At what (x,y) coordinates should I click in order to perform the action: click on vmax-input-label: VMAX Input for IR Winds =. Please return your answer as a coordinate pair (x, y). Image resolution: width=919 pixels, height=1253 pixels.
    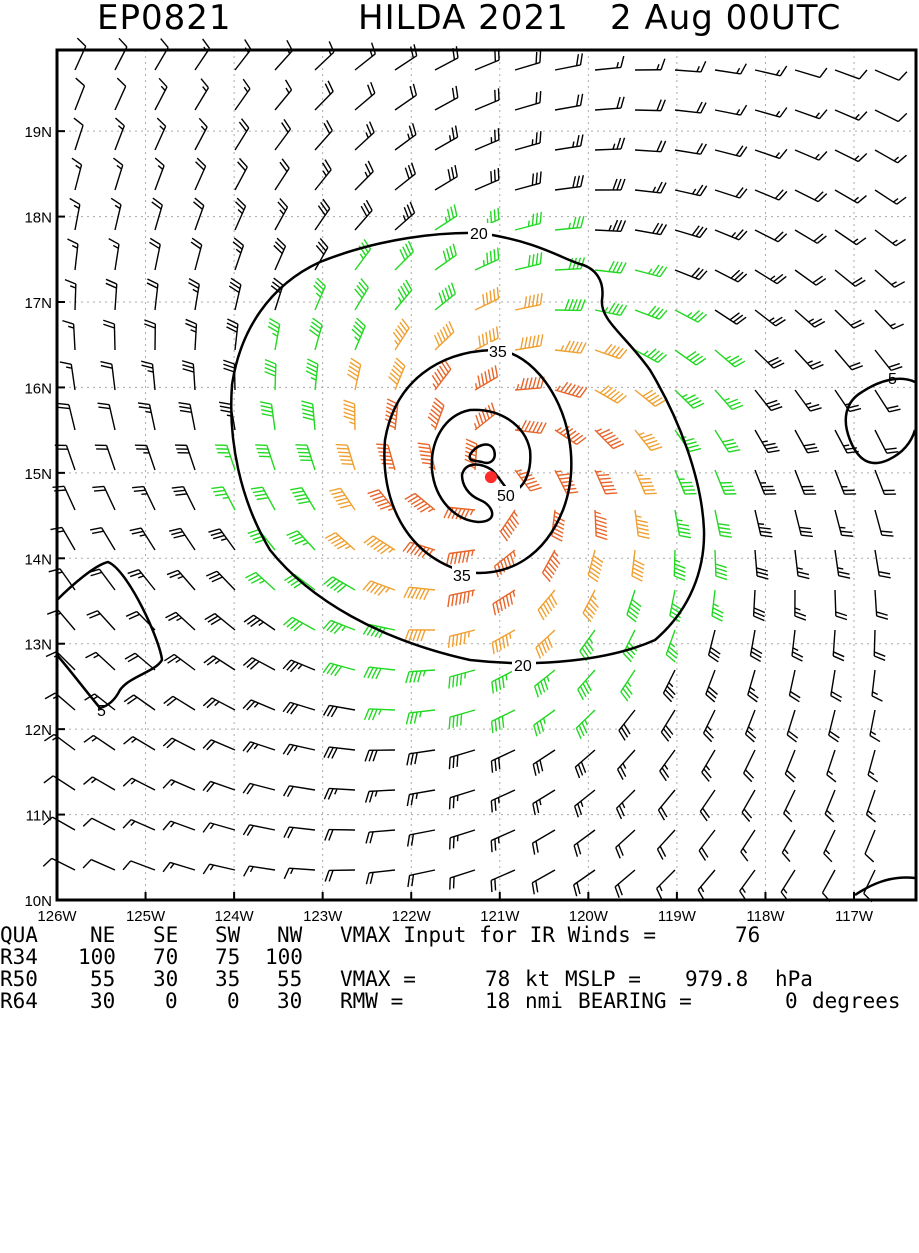
    Looking at the image, I should click on (498, 935).